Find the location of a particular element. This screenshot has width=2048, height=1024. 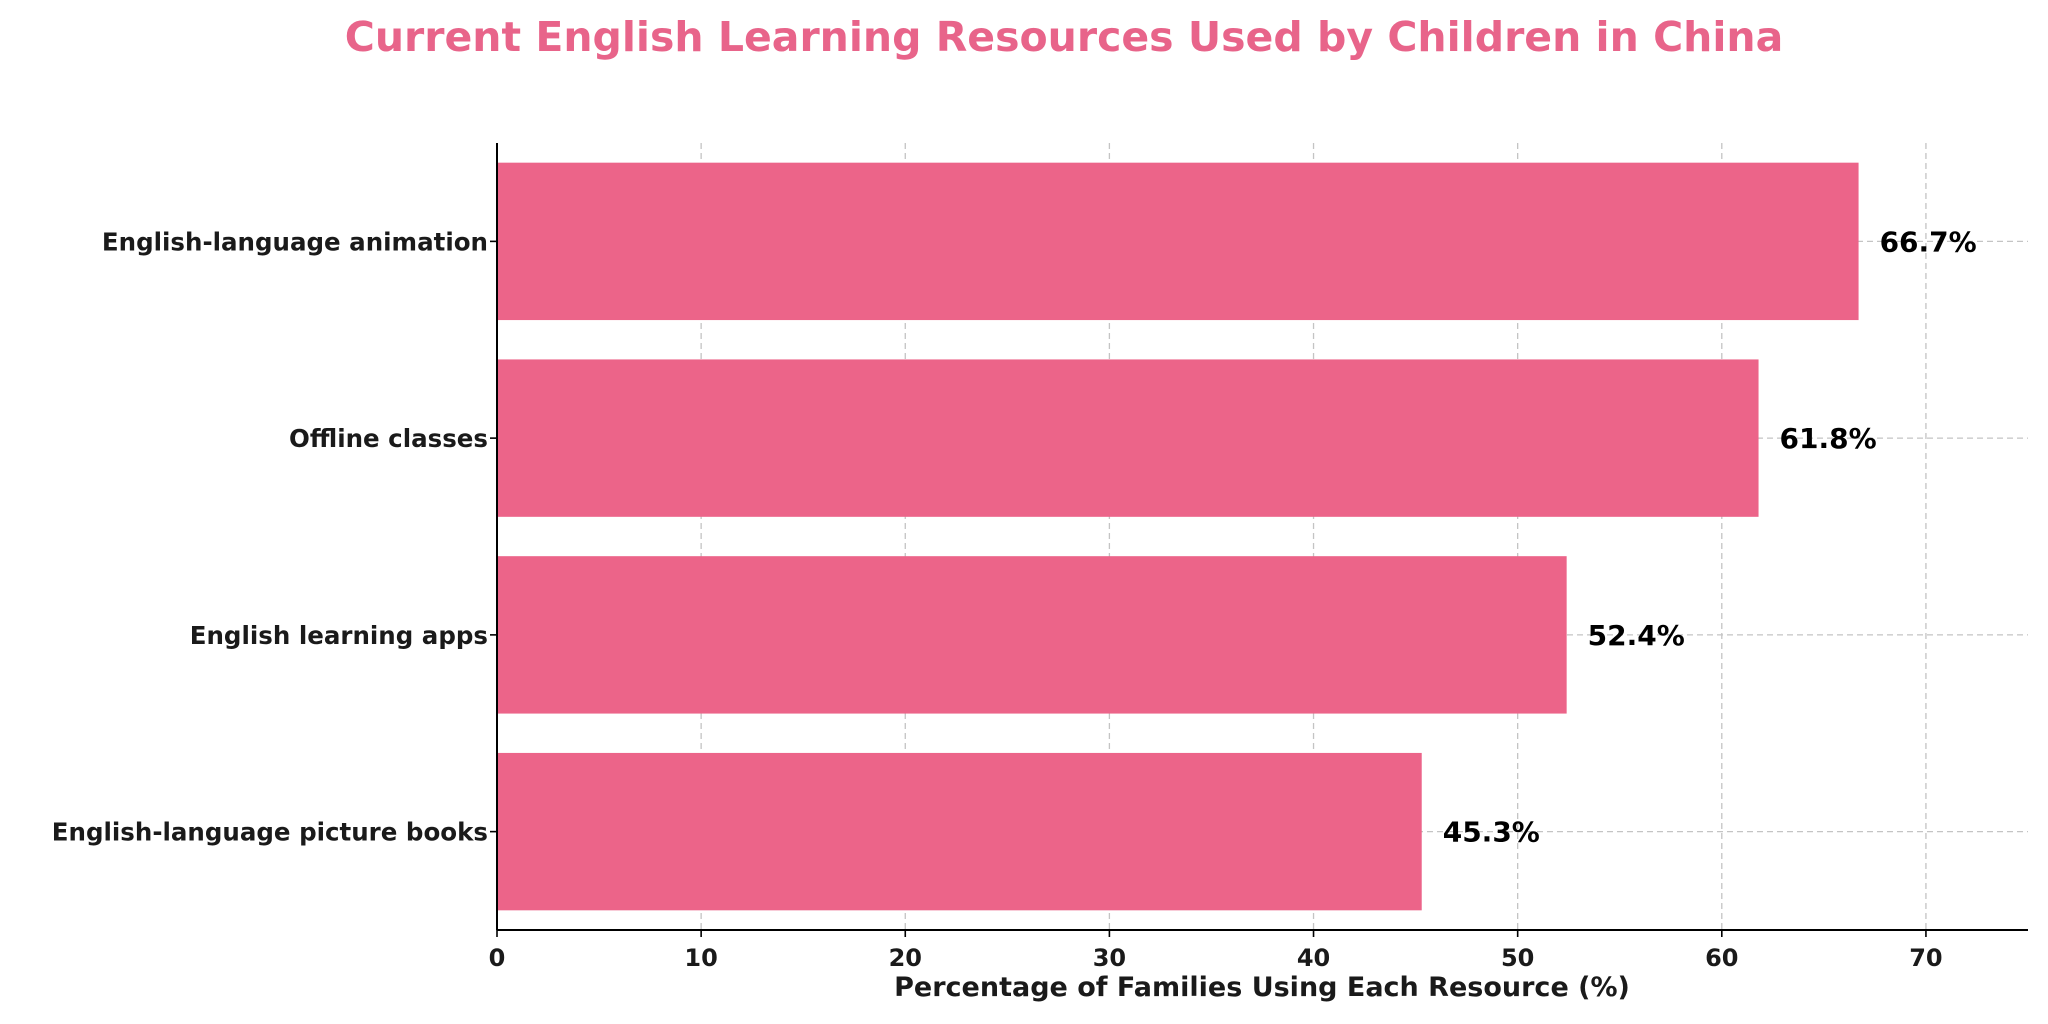

data-label: 61.8% is located at coordinates (1828, 438).